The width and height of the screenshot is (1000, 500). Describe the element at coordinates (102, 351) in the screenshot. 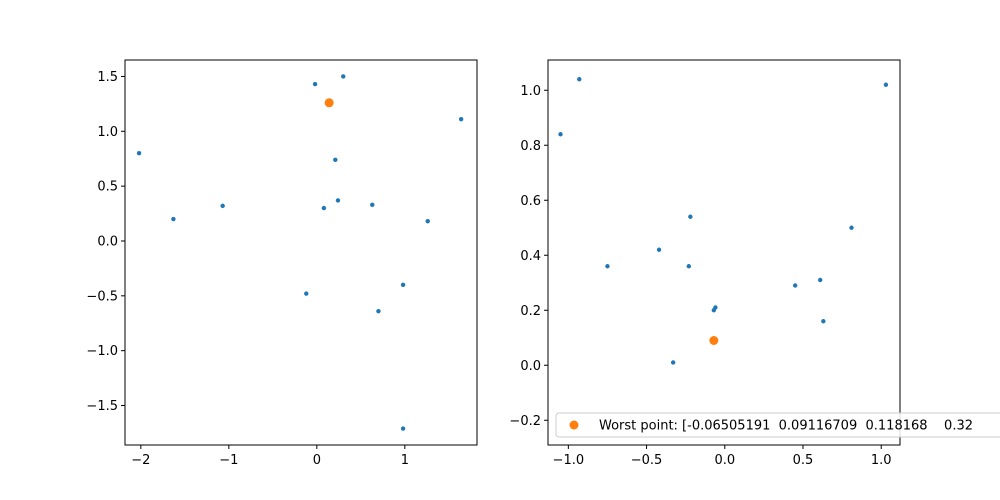

I see `y-tick-label: −1.0` at that location.